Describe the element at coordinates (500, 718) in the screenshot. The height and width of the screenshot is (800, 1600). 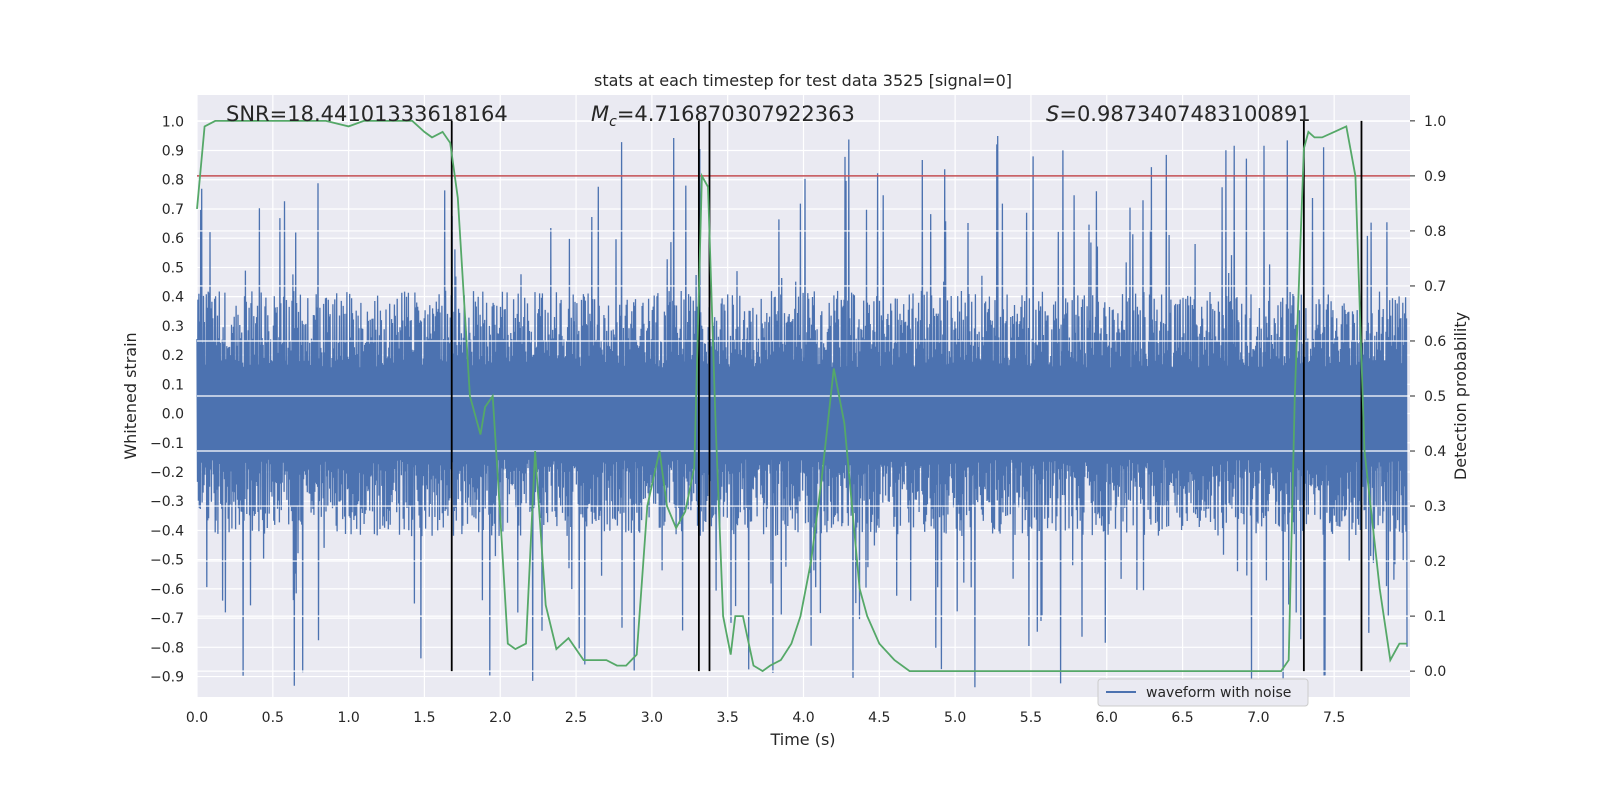
I see `x-tick-label: 2.0` at that location.